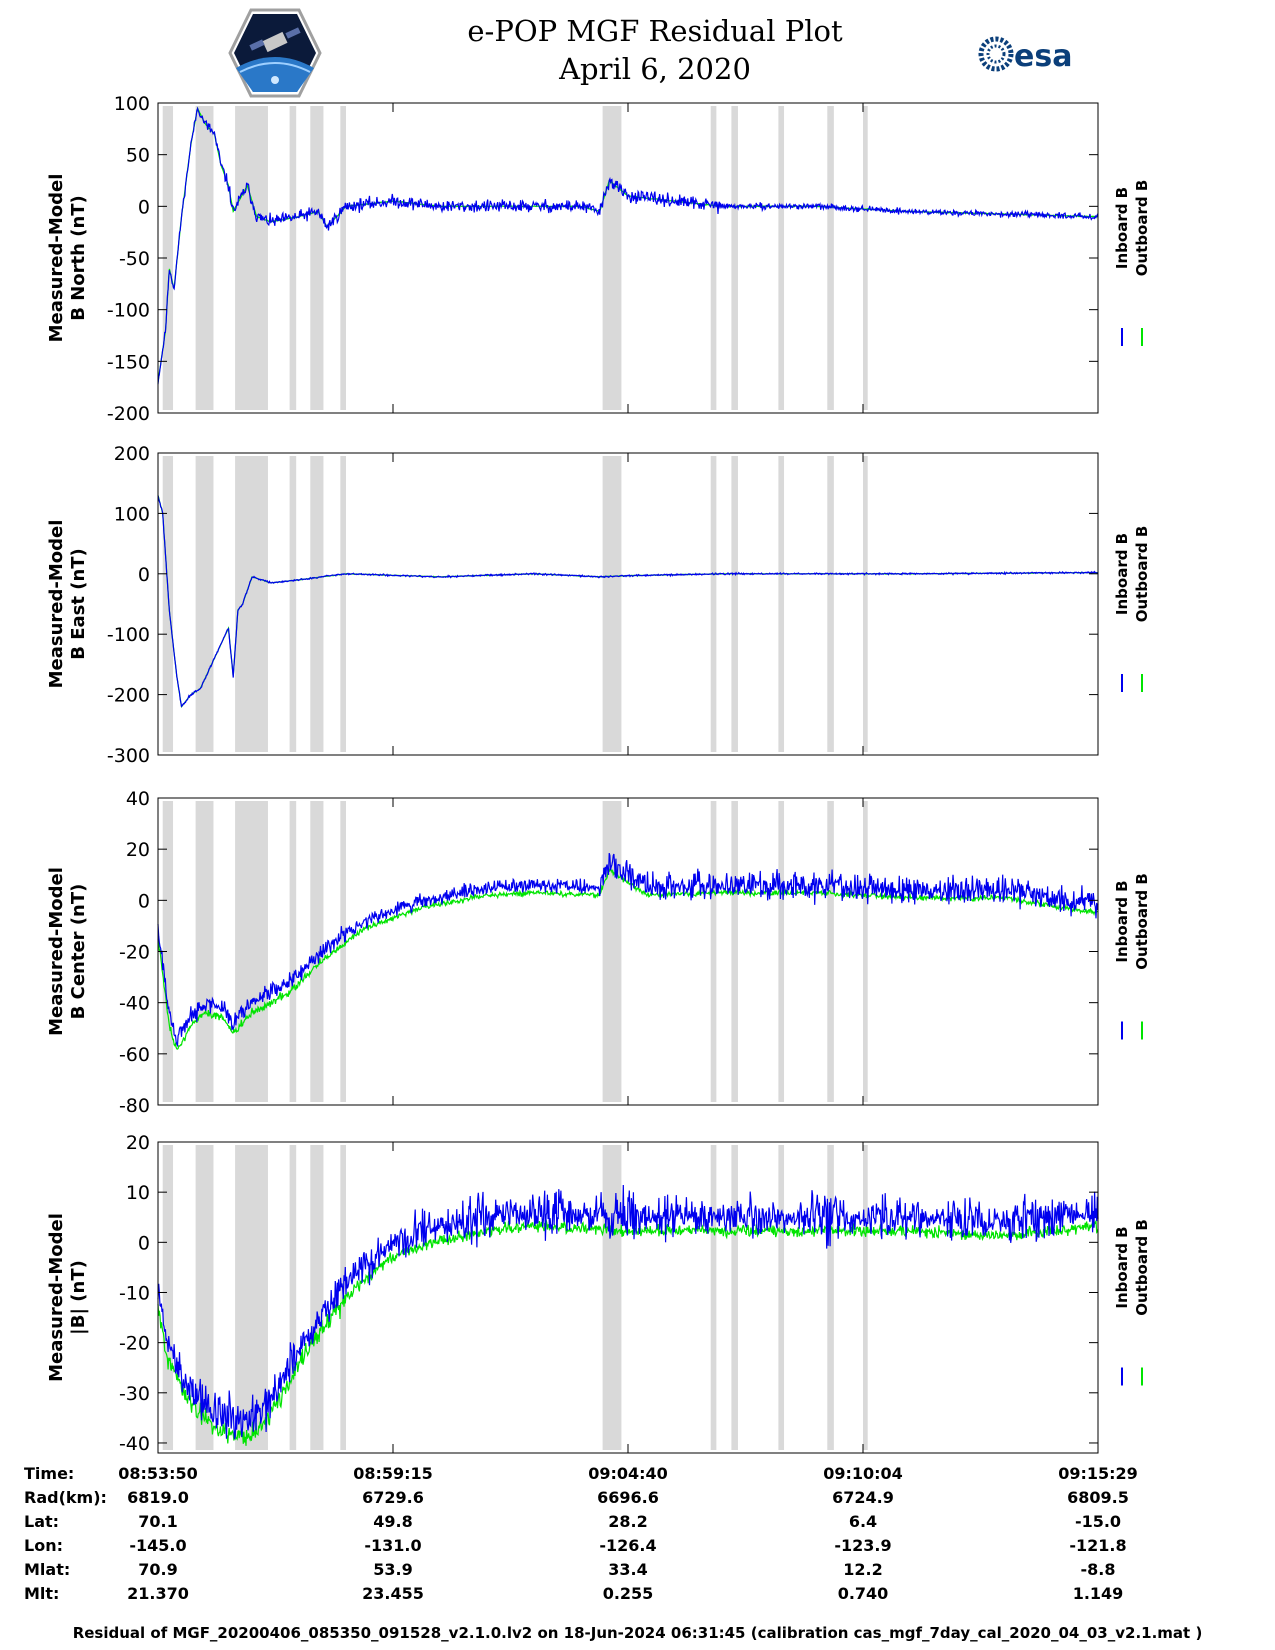 This screenshot has width=1275, height=1650. Describe the element at coordinates (138, 156) in the screenshot. I see `y-tick-label: 50` at that location.